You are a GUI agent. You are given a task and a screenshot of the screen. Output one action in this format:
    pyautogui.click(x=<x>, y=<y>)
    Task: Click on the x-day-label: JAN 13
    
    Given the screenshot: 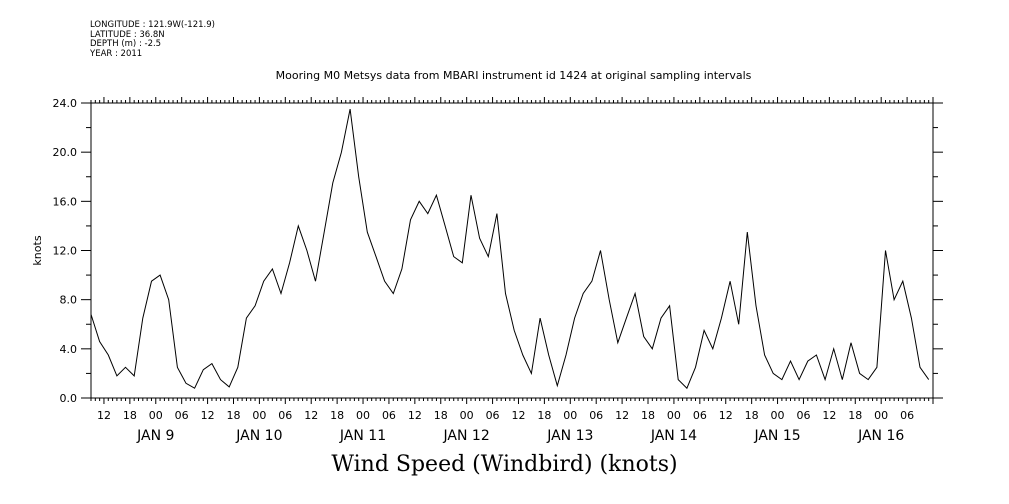 What is the action you would take?
    pyautogui.click(x=569, y=436)
    